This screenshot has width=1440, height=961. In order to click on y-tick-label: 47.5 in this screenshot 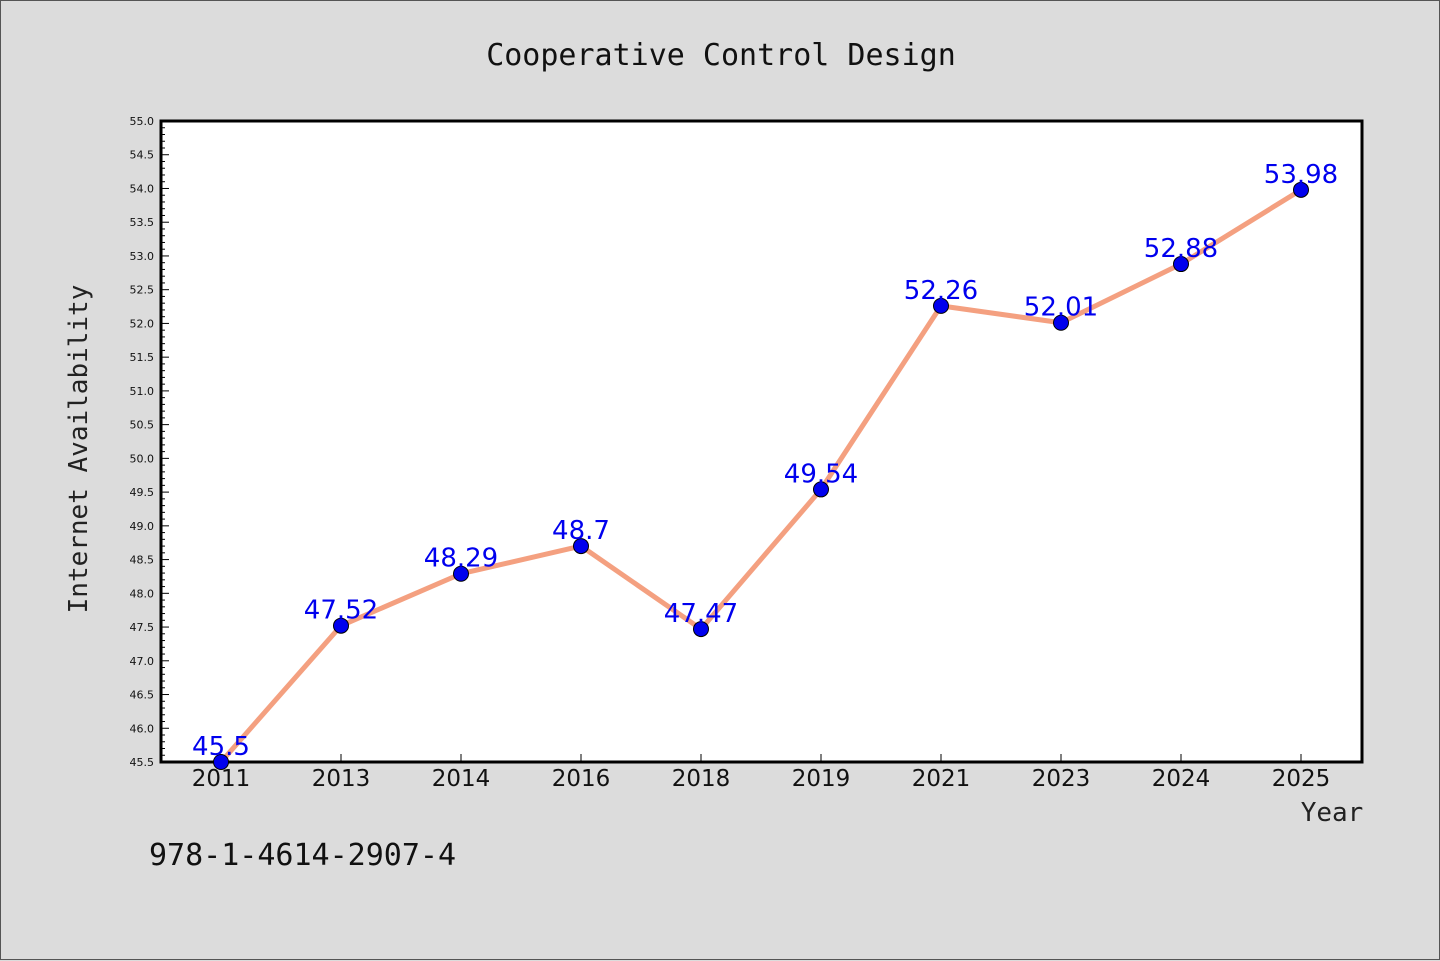, I will do `click(142, 627)`.